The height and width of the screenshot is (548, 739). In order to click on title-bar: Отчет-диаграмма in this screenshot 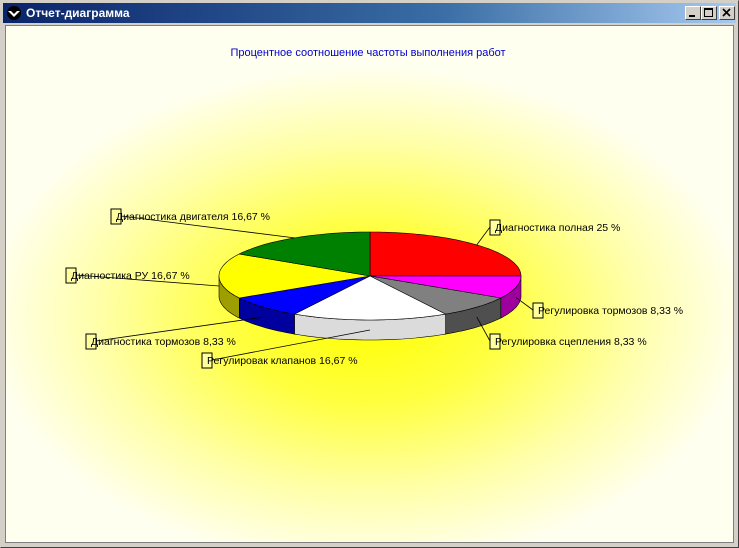, I will do `click(369, 13)`.